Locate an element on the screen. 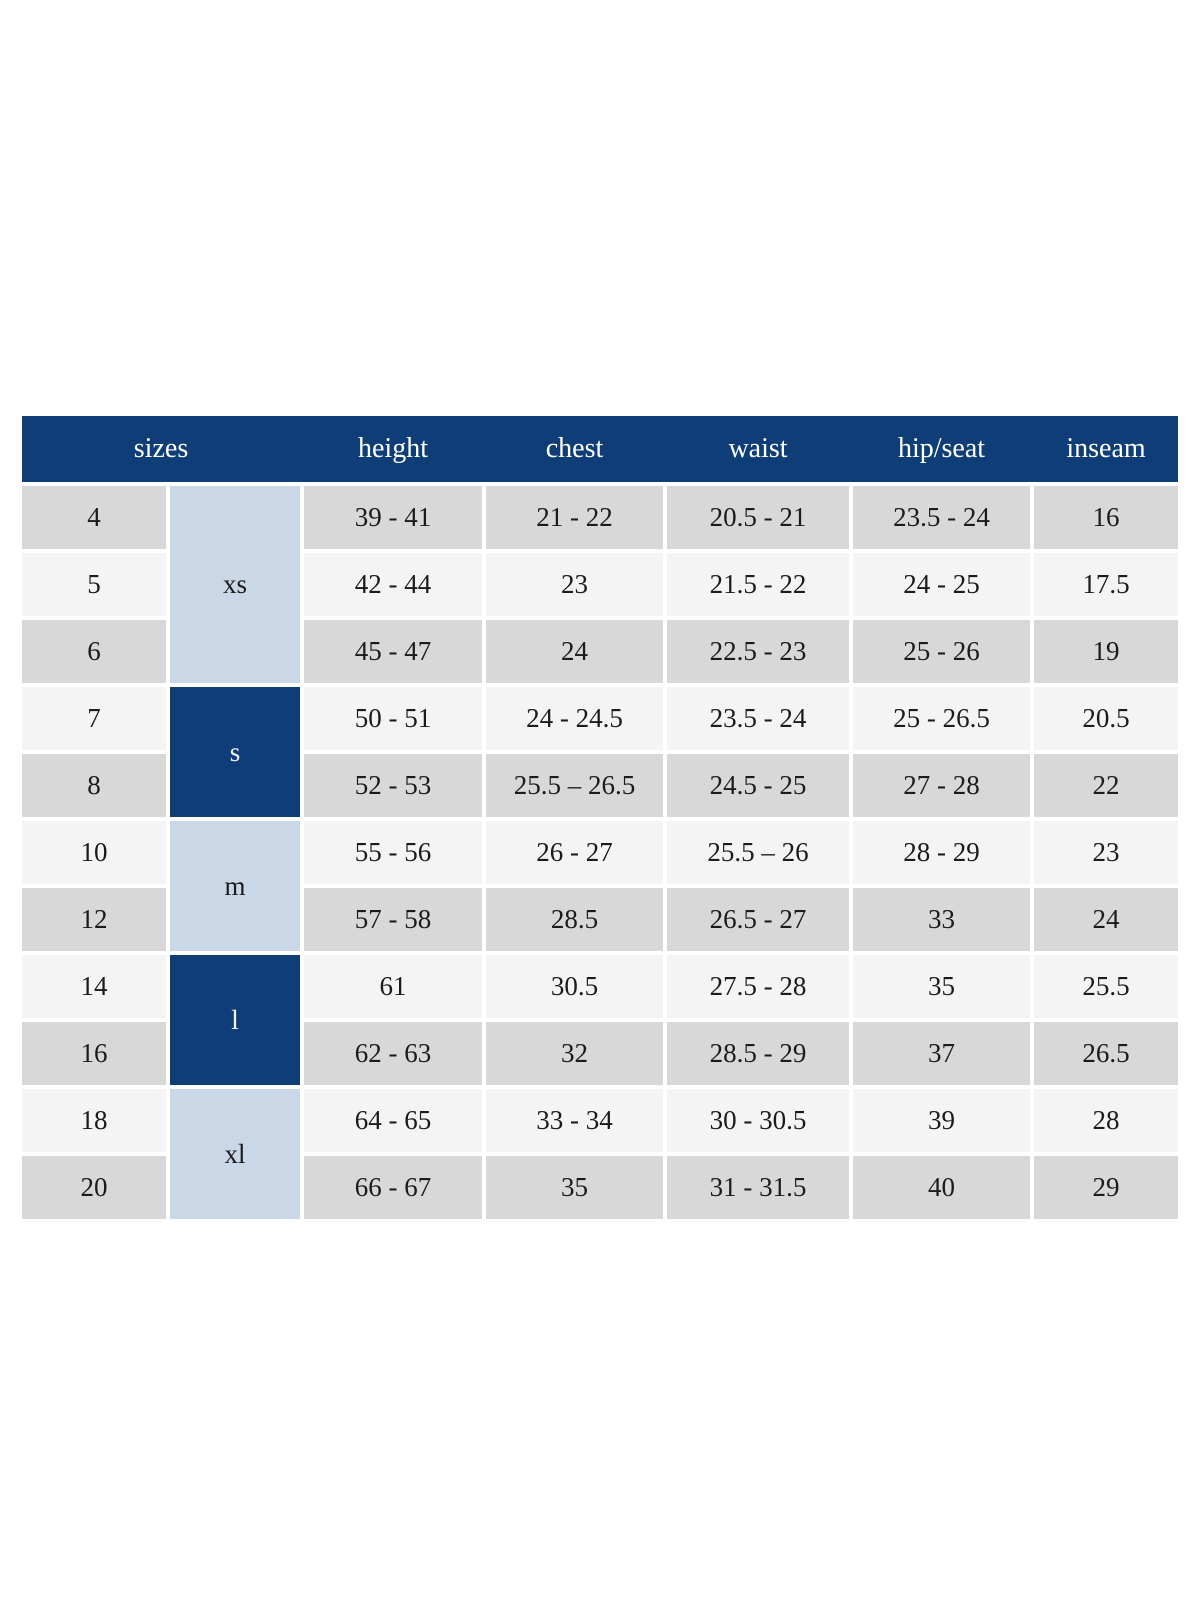  height-cell: 62 - 63 is located at coordinates (393, 1053).